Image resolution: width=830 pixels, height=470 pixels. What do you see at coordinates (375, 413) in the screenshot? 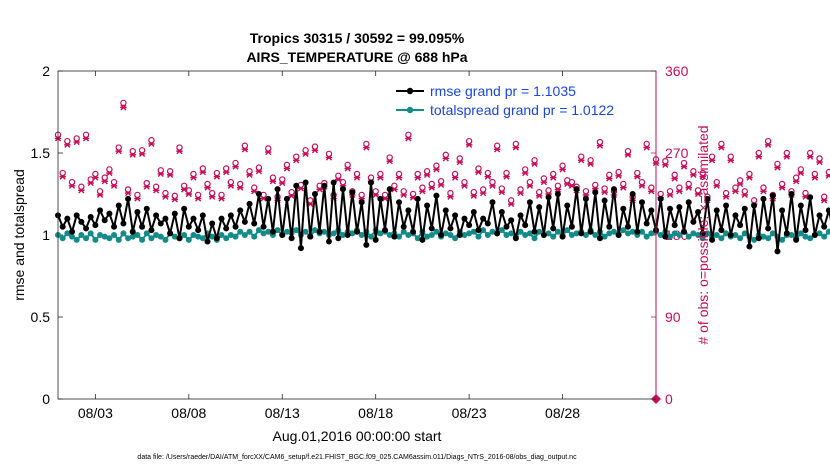
I see `x-tick-label: 08/18` at bounding box center [375, 413].